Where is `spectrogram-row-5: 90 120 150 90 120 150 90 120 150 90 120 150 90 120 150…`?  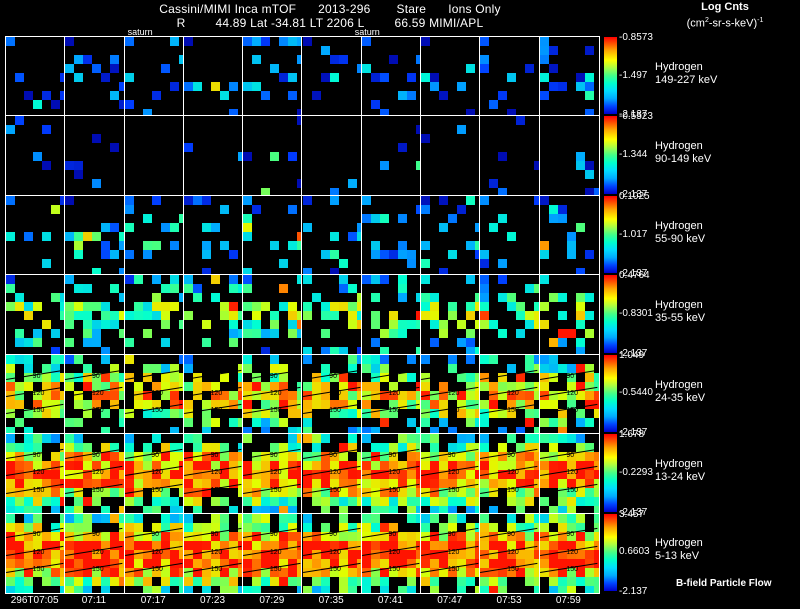
spectrogram-row-5: 90 120 150 90 120 150 90 120 150 90 120 150 90 120 150… is located at coordinates (302, 394).